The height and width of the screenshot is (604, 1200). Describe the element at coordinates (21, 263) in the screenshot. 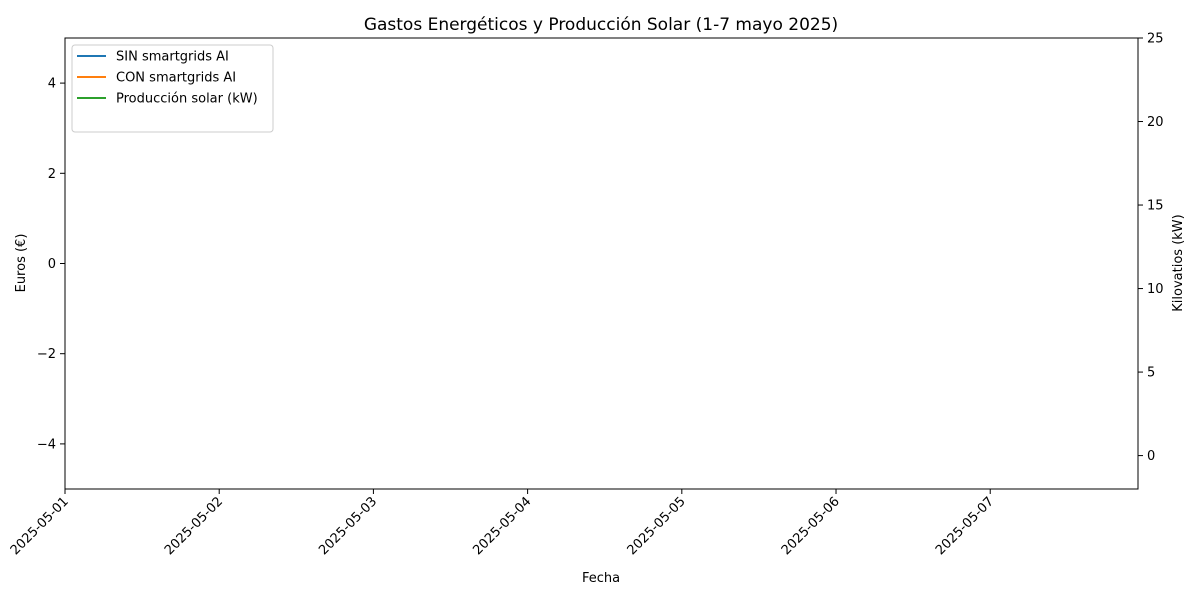

I see `y-axis-left-label: Euros (€)` at that location.